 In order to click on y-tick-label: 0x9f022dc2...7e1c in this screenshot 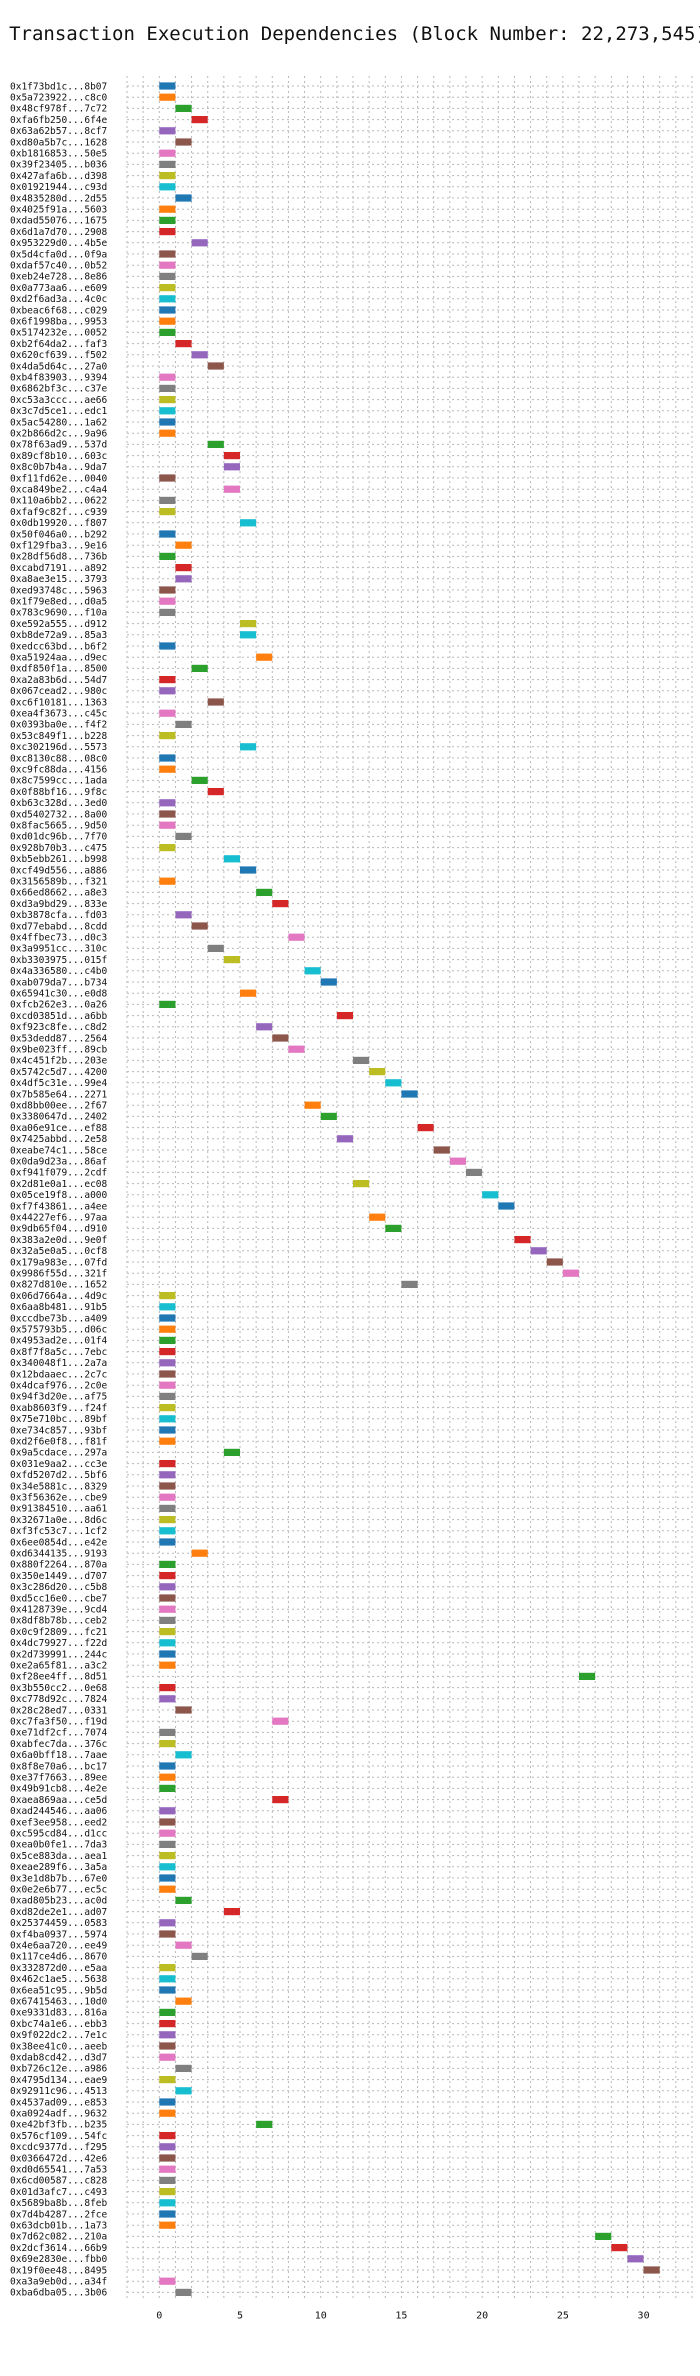, I will do `click(58, 2035)`.